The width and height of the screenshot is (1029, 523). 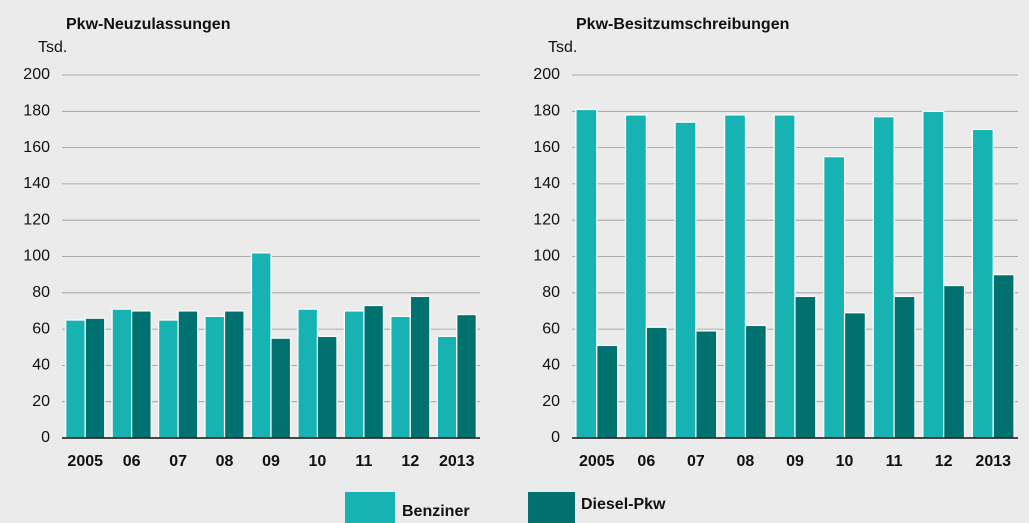 I want to click on chart-title: Pkw-Besitzumschreibungen, so click(x=682, y=24).